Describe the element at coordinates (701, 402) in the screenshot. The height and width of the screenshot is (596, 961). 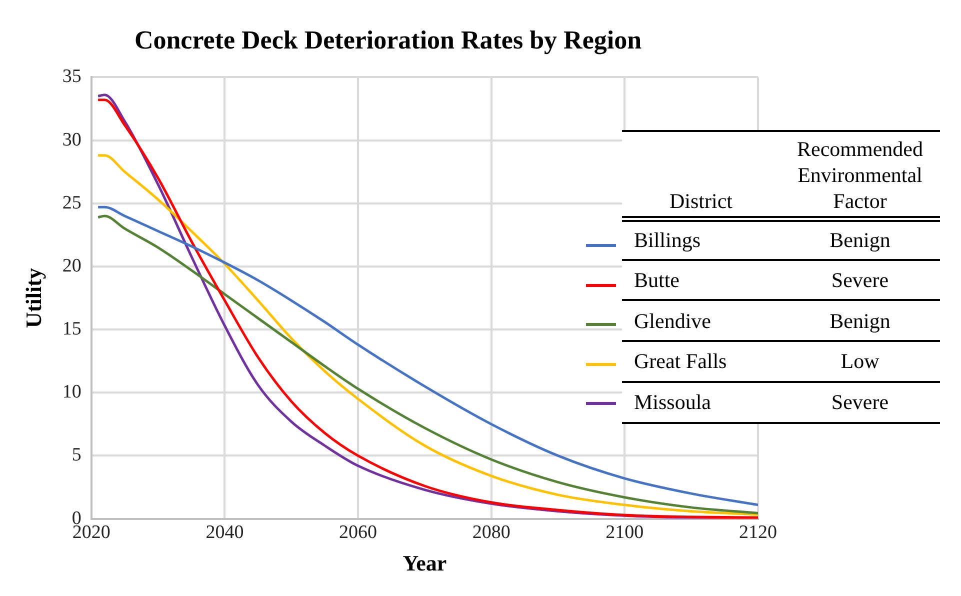
I see `legend-label: Missoula` at that location.